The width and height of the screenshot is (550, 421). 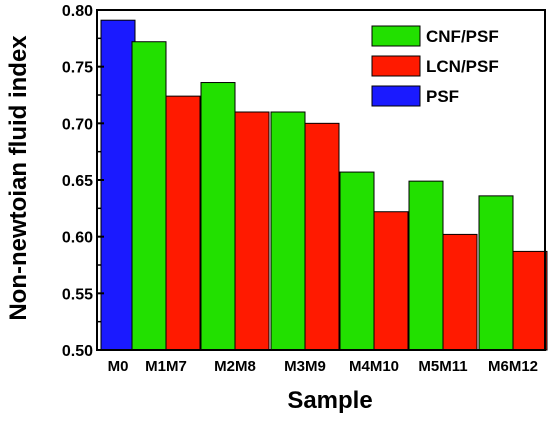 I want to click on bar-m0, so click(x=118, y=185).